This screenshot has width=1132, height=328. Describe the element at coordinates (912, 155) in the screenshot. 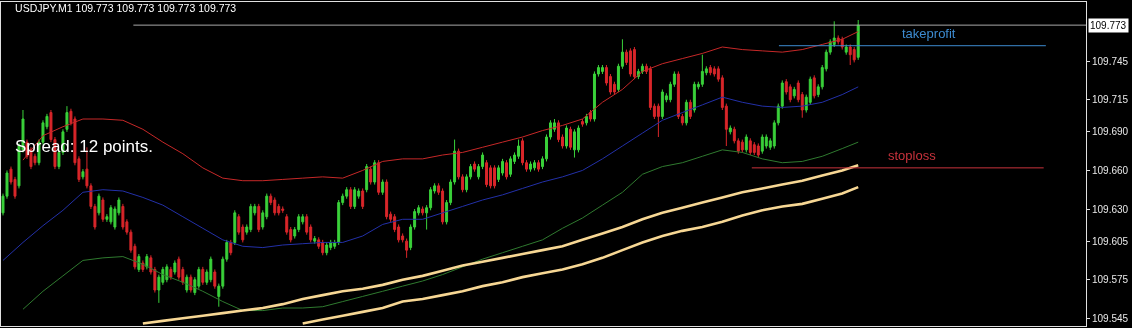

I see `ref-line-label: stoploss` at that location.